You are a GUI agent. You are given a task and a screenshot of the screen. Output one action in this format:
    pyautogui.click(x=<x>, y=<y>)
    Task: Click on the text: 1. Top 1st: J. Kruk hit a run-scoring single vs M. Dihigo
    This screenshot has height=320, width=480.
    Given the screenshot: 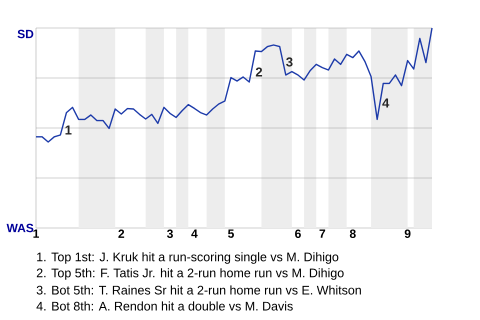 What is the action you would take?
    pyautogui.click(x=187, y=258)
    